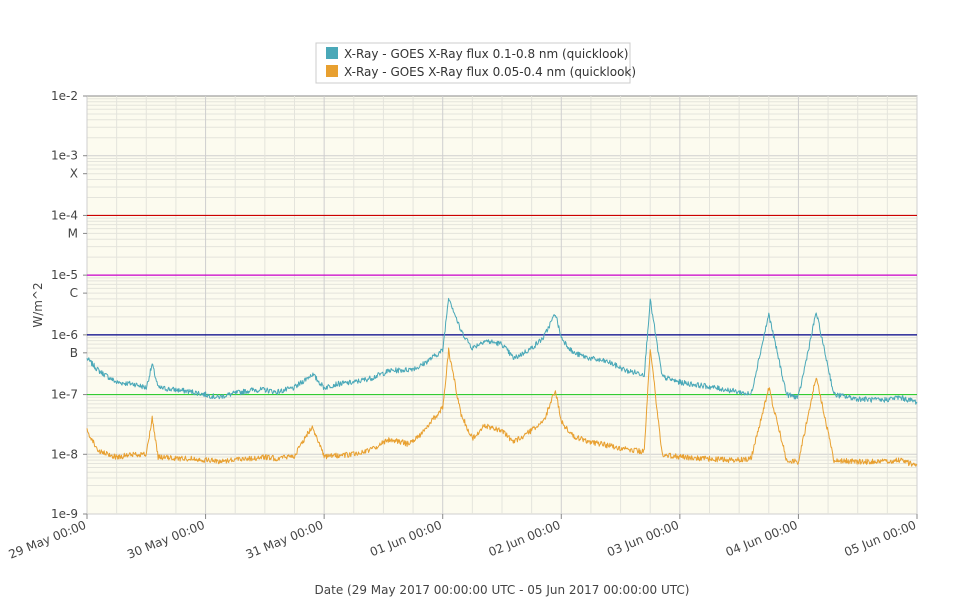 This screenshot has width=970, height=600. Describe the element at coordinates (74, 293) in the screenshot. I see `y-tick-label: C` at that location.